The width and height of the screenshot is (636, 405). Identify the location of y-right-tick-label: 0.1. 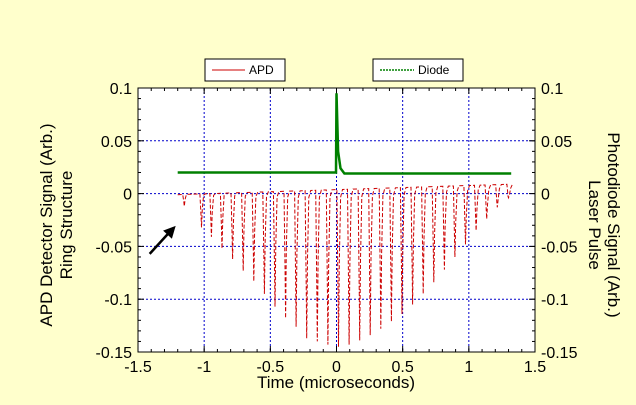
(552, 89).